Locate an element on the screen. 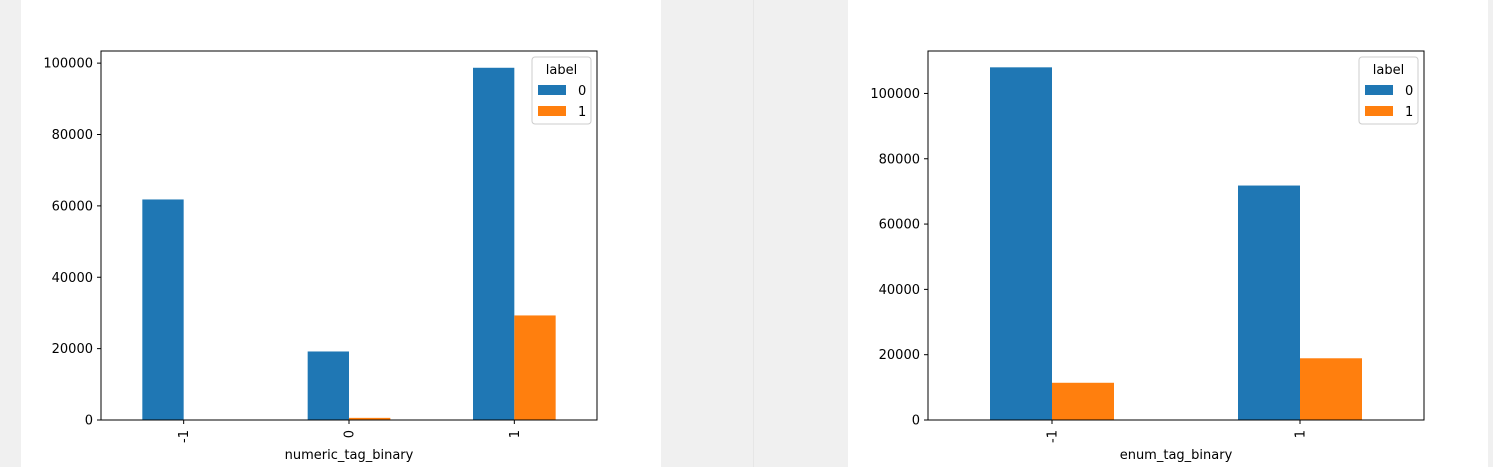  x-axis-label: numeric_tag_binary is located at coordinates (349, 455).